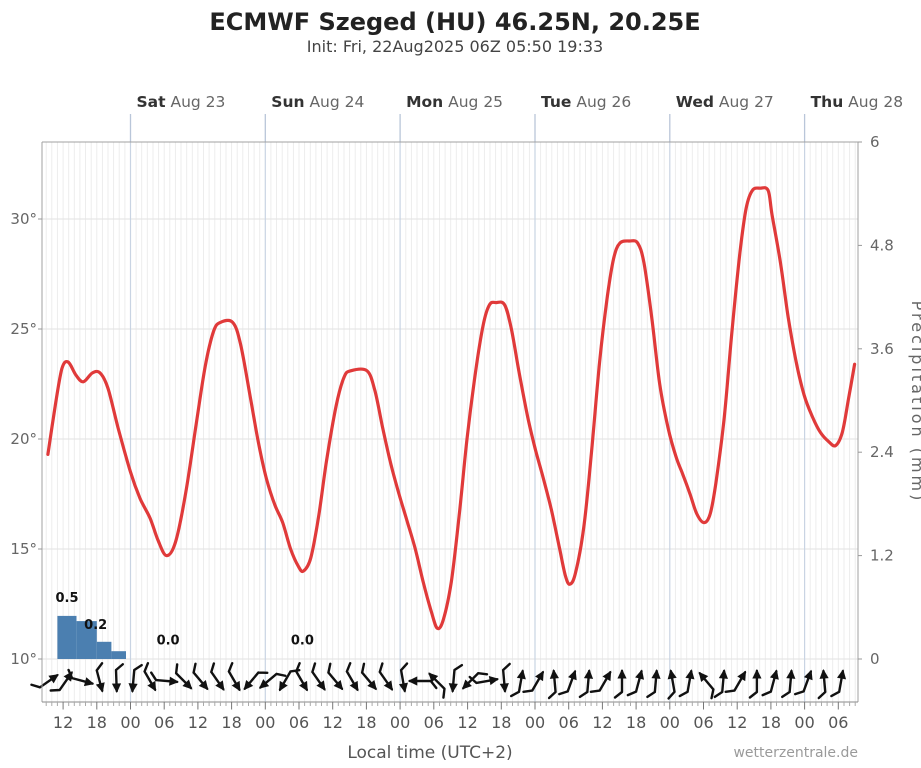 The height and width of the screenshot is (768, 921). What do you see at coordinates (23, 219) in the screenshot?
I see `temp-tick-label: 30°` at bounding box center [23, 219].